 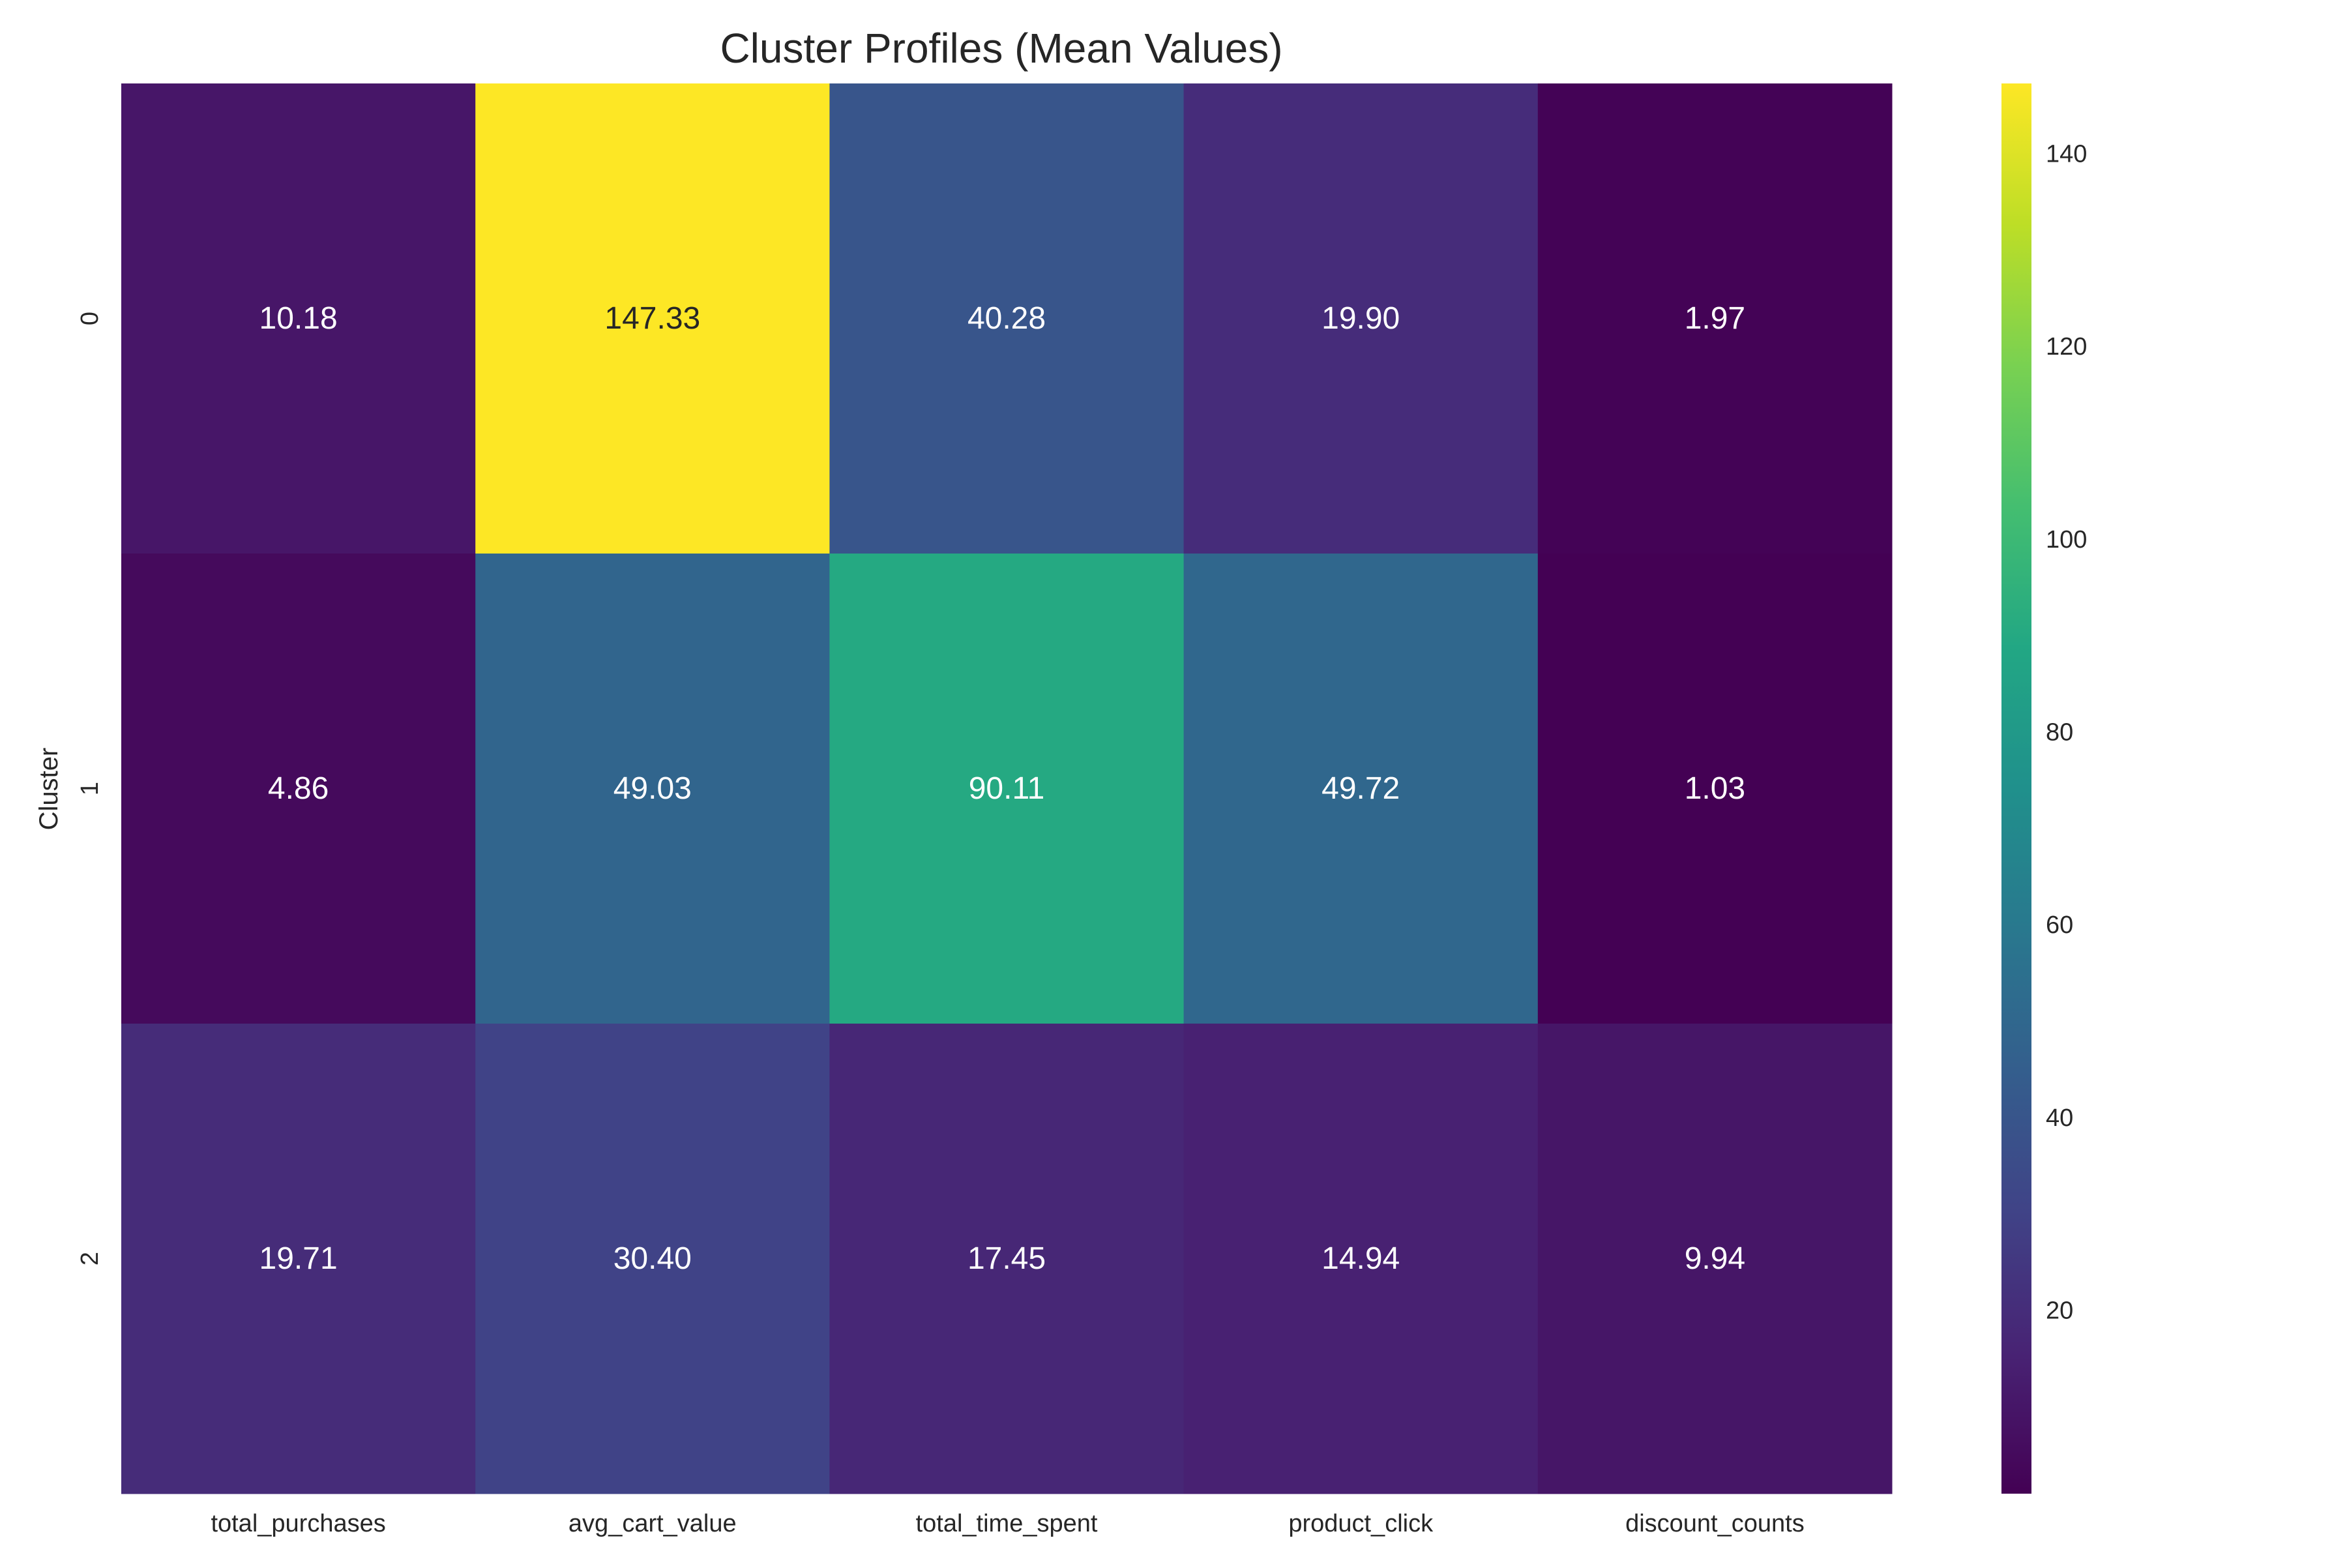 I want to click on heatmap-cell-r2-c2, so click(x=1007, y=1259).